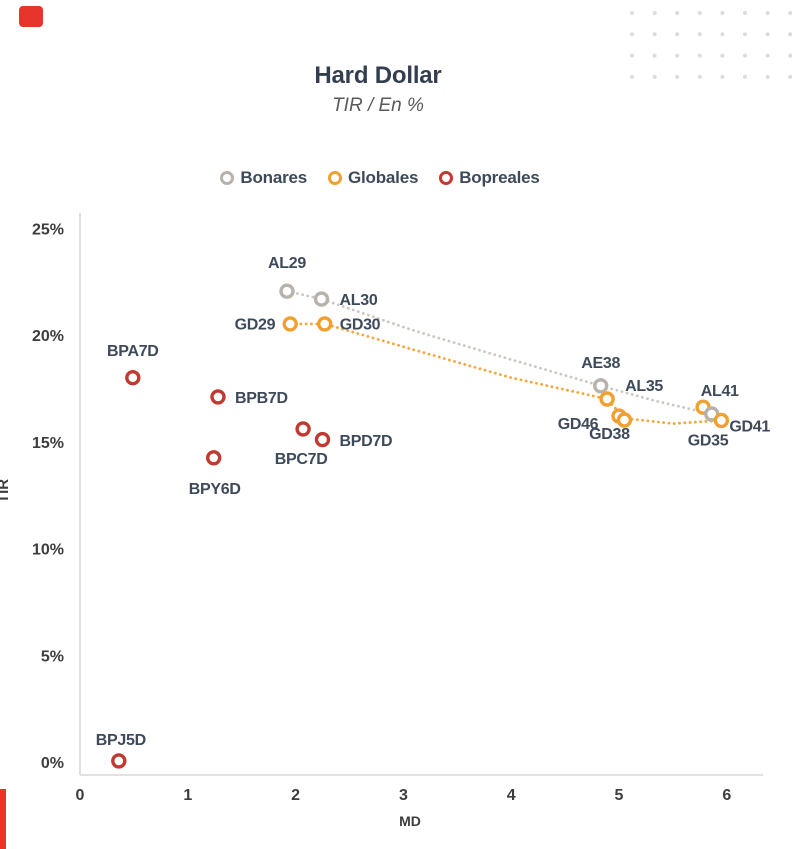  Describe the element at coordinates (48, 229) in the screenshot. I see `y-axis-tick-label: 25%` at that location.